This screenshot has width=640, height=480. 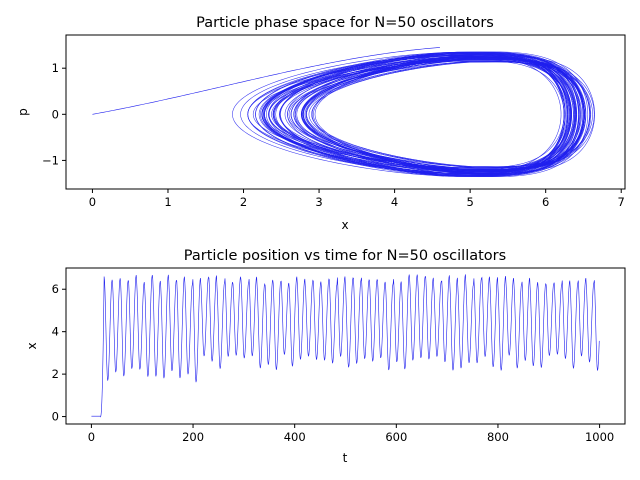 I want to click on position-time-x-label: t, so click(x=345, y=458).